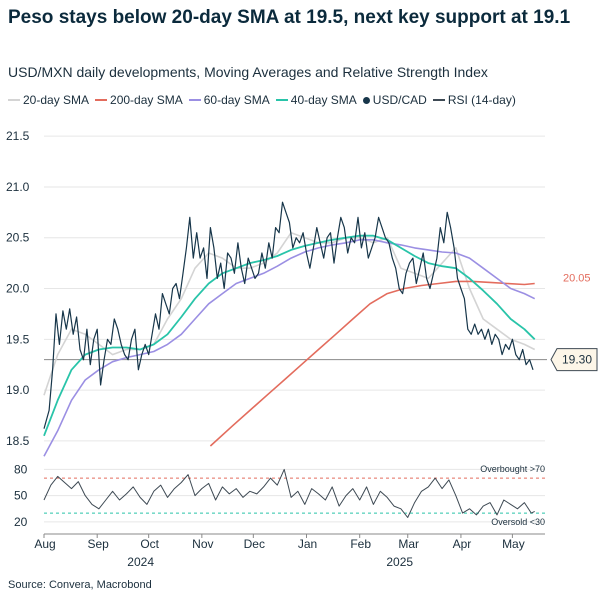  I want to click on legend-label-price: USD/CAD, so click(399, 100).